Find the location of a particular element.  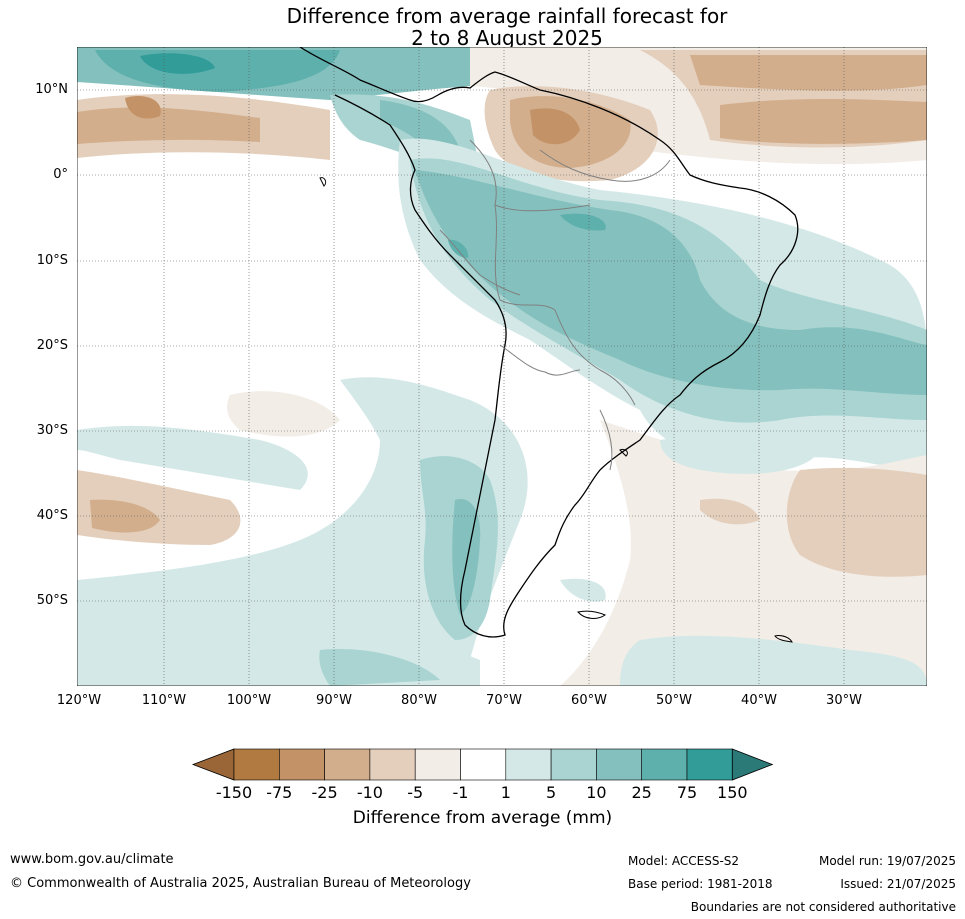

website-link: www.bom.gov.au/climate is located at coordinates (92, 859).